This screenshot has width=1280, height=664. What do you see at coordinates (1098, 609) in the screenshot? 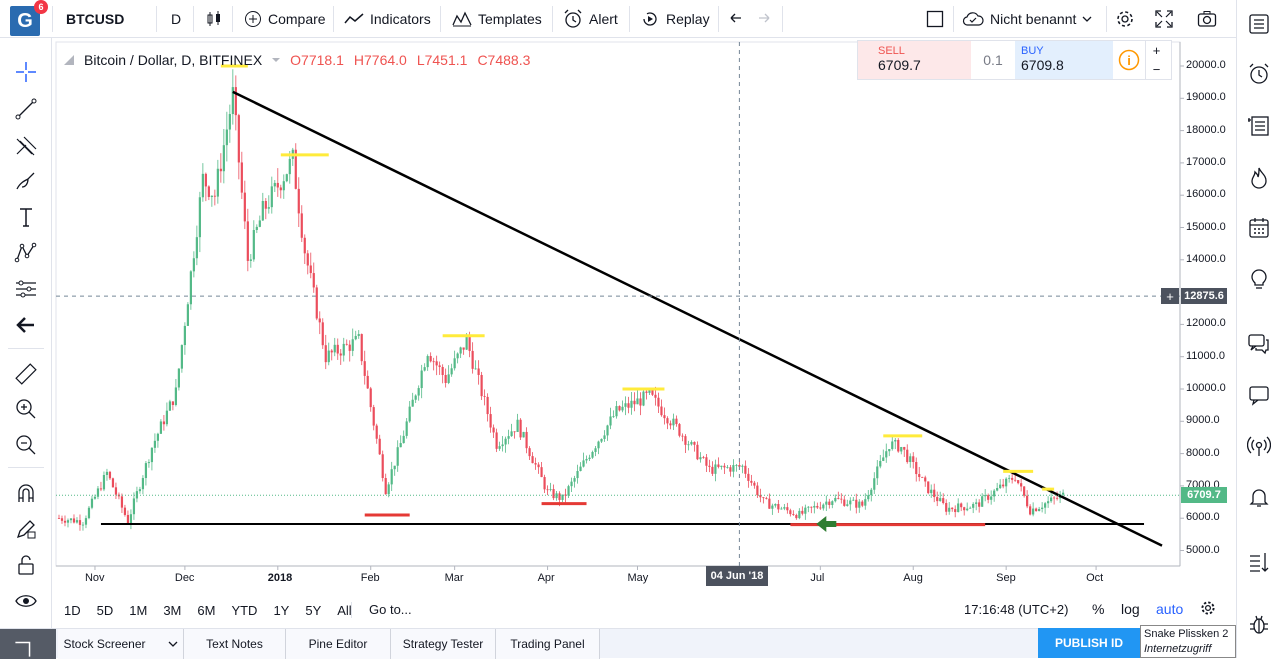
I see `percent-scale-button: %` at bounding box center [1098, 609].